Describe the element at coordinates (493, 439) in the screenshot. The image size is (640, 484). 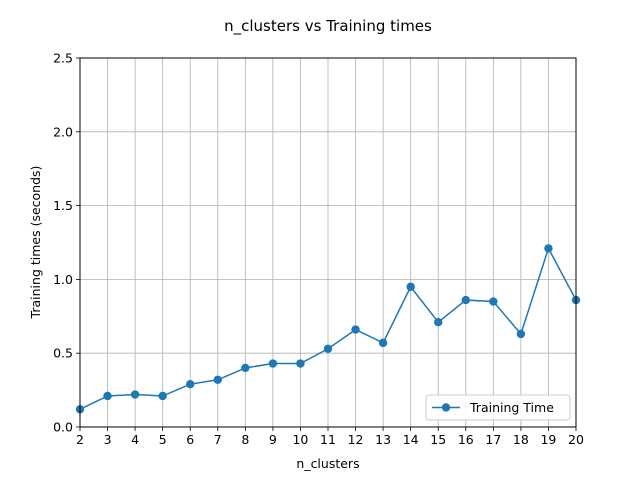
I see `x-tick-label: 17` at that location.